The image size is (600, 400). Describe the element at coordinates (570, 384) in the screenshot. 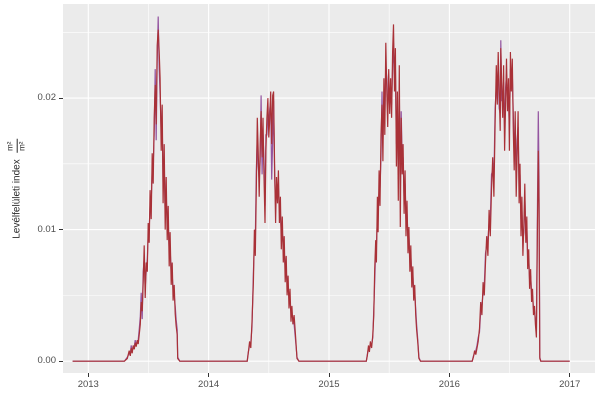

I see `x-tick-label: 2017` at that location.